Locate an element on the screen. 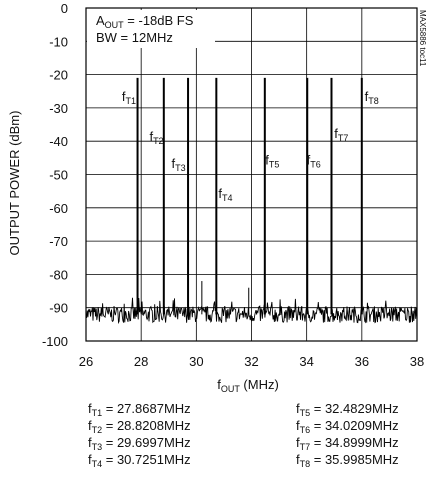 Image resolution: width=426 pixels, height=483 pixels. x-tick-label: 36 is located at coordinates (362, 361).